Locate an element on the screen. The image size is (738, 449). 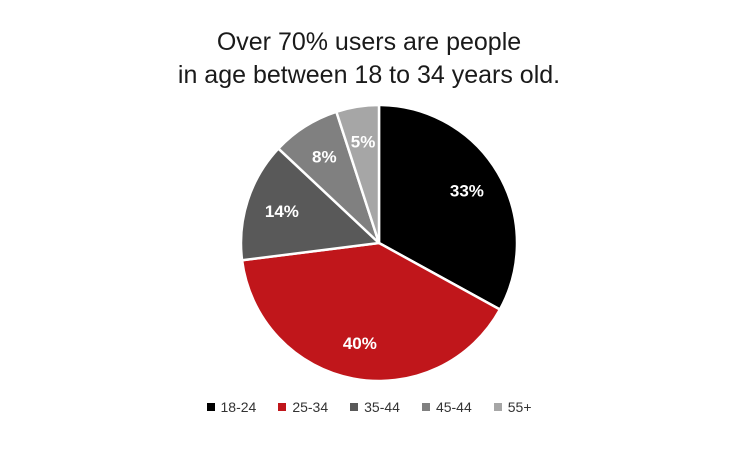
slice-data-label: 33% is located at coordinates (467, 191).